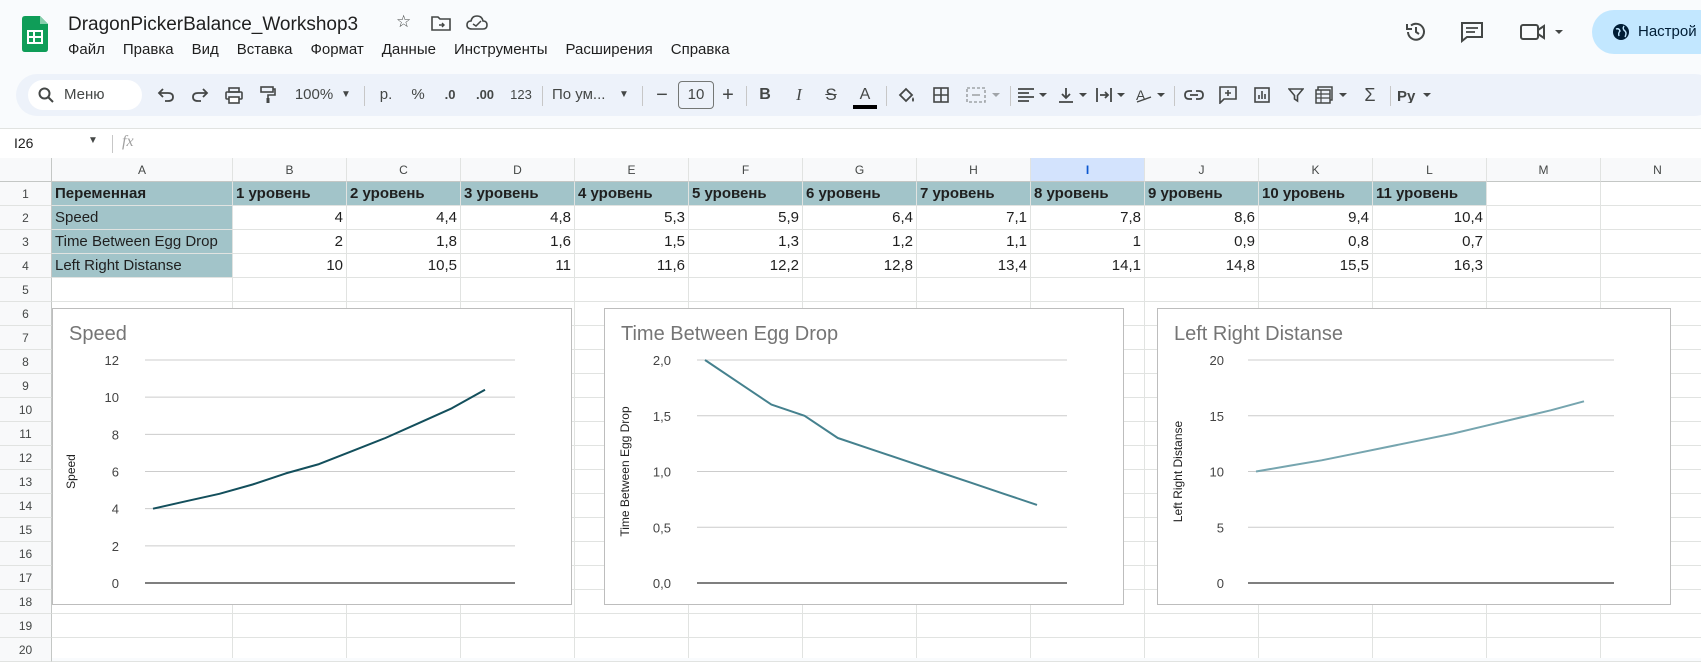 This screenshot has width=1701, height=662. Describe the element at coordinates (860, 266) in the screenshot. I see `data-cell: 12,8` at that location.